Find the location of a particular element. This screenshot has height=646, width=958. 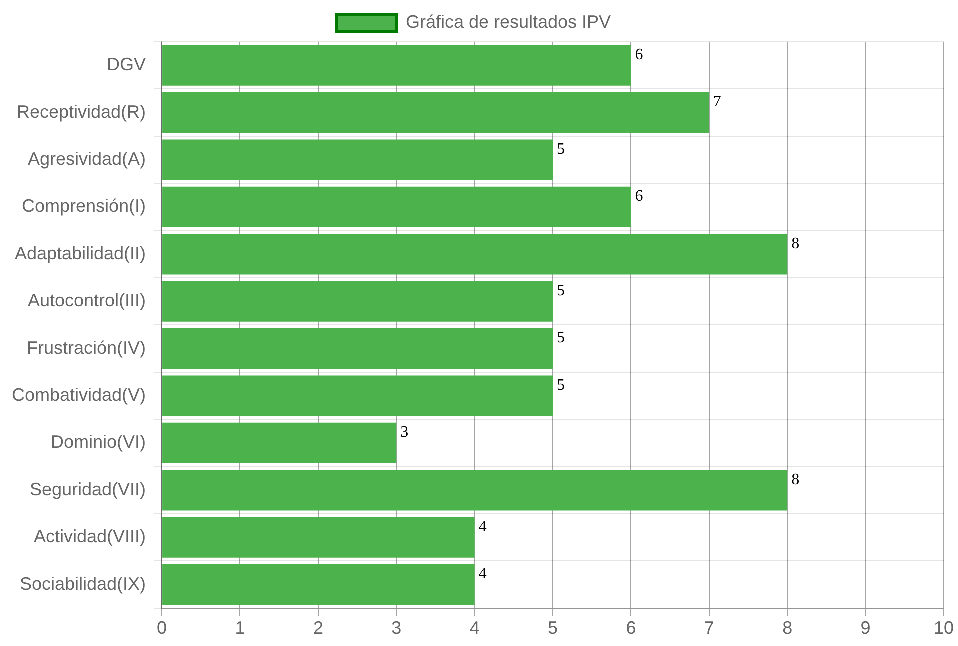

x-tick-label: 0 is located at coordinates (162, 628).